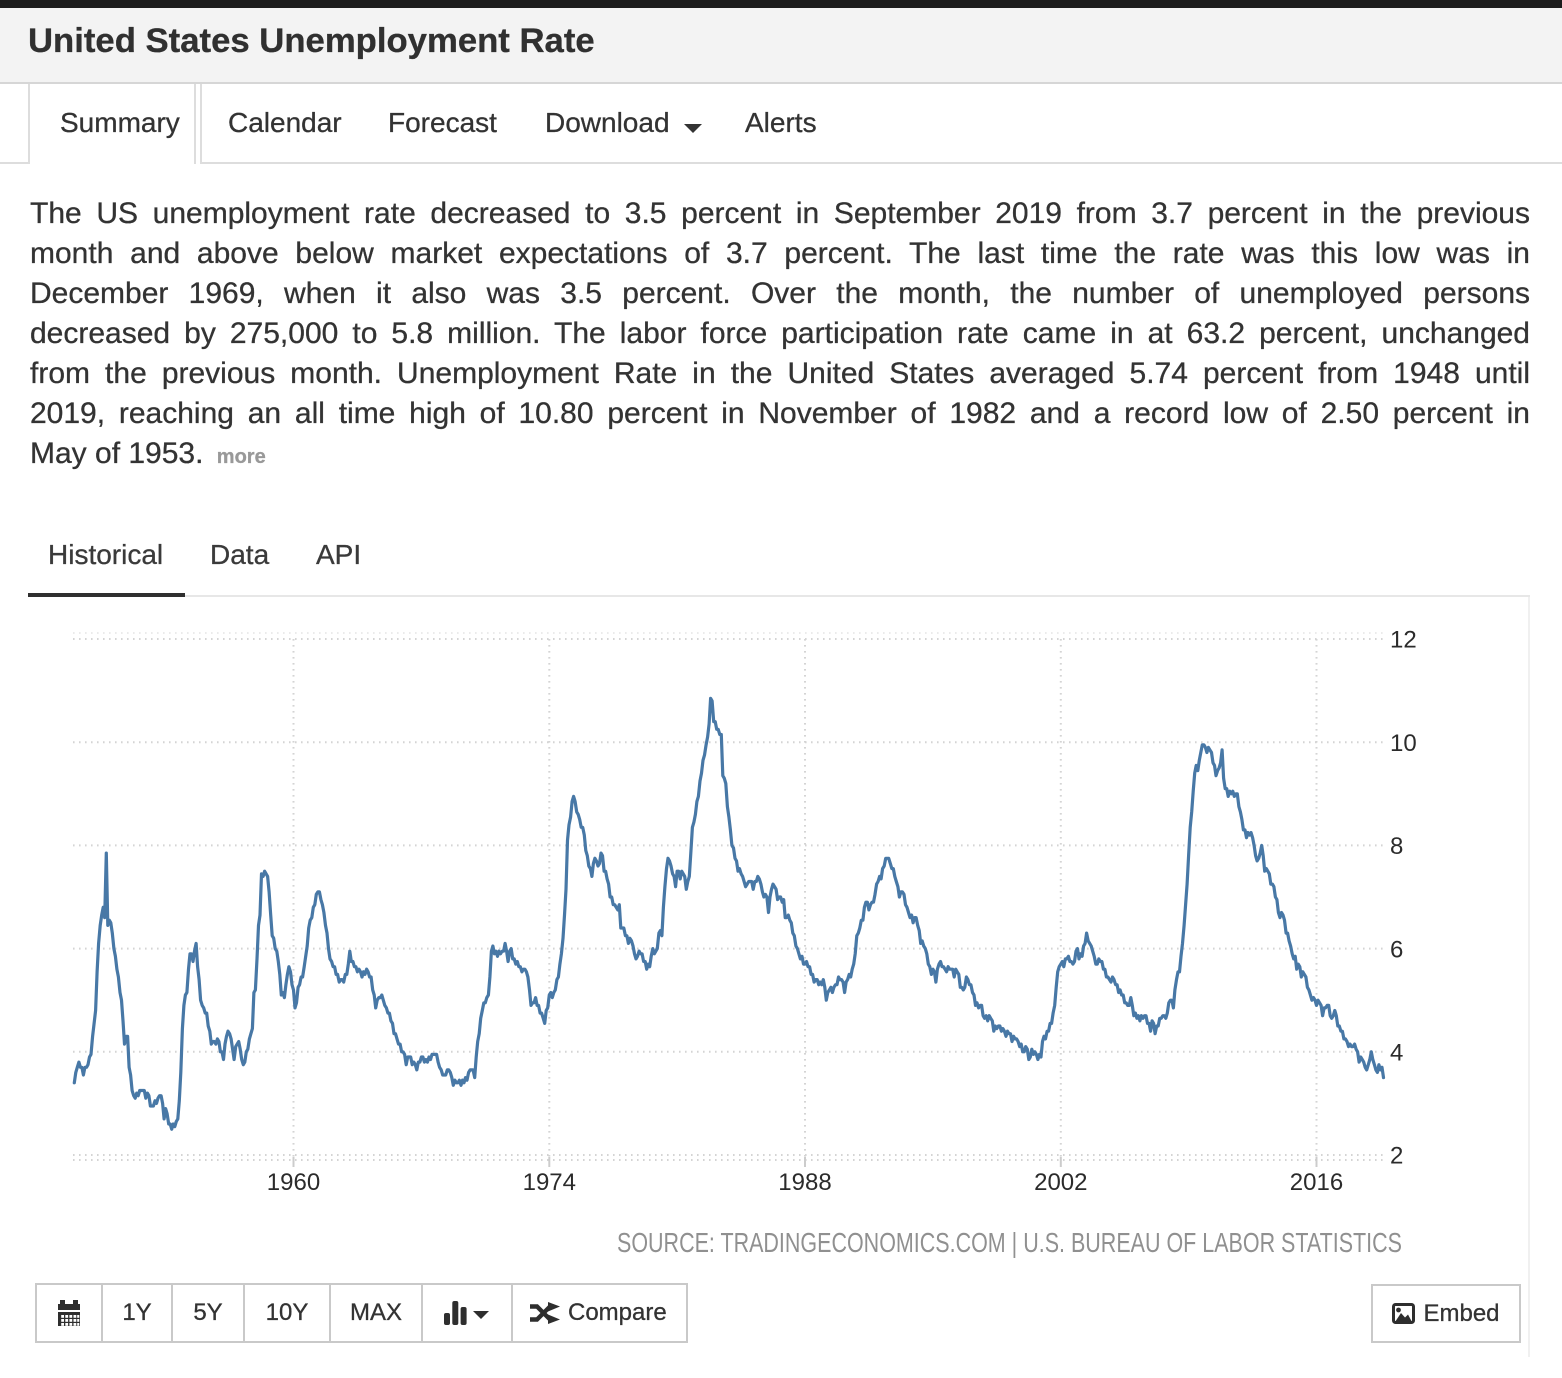  I want to click on svg-text: 1960, so click(293, 1182).